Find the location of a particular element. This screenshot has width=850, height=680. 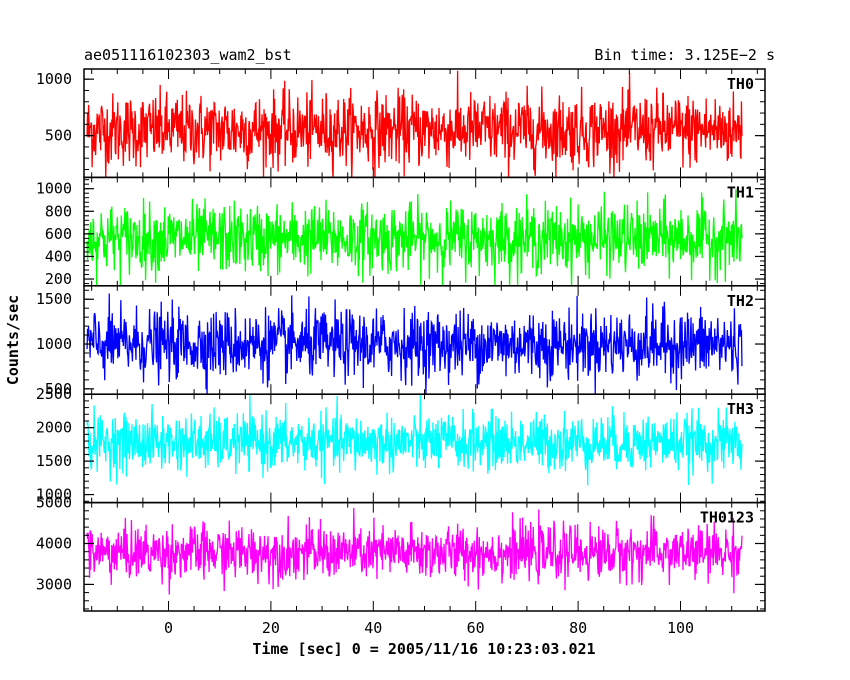

y-tick-label: 2000 is located at coordinates (54, 428).